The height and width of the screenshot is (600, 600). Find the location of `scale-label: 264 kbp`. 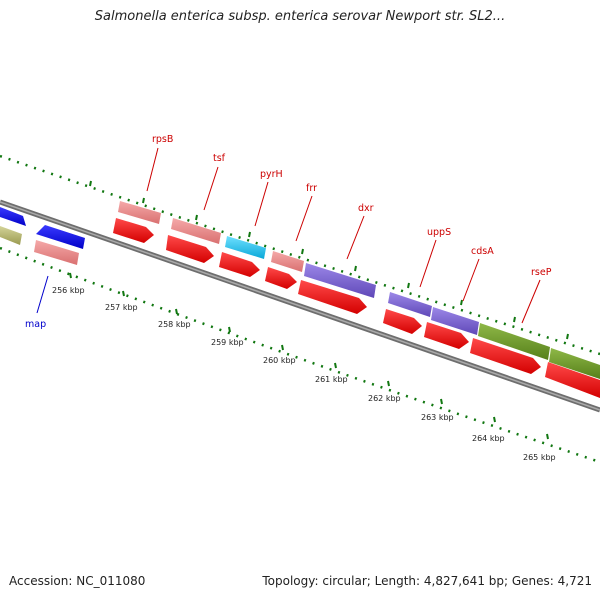

scale-label: 264 kbp is located at coordinates (488, 438).